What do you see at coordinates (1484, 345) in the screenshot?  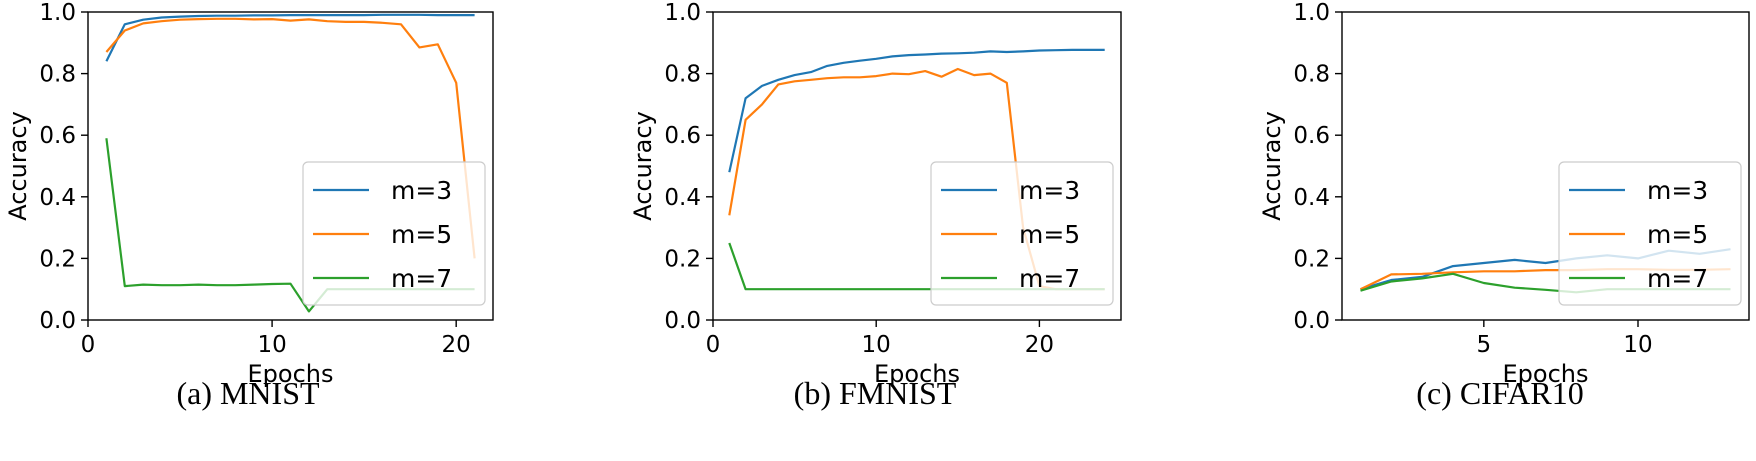 I see `x-tick-label: 5` at bounding box center [1484, 345].